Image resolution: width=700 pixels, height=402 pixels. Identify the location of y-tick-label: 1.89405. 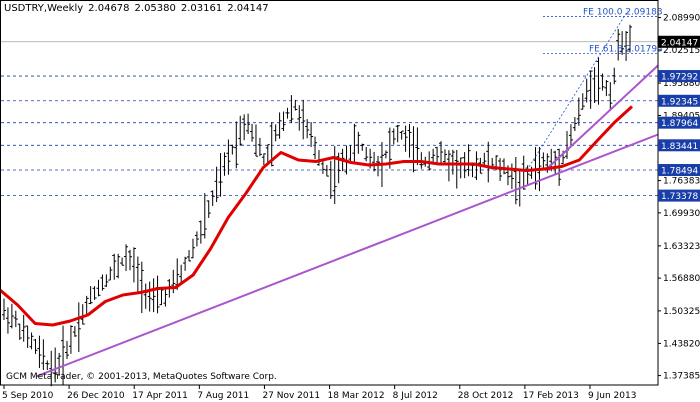
(681, 116).